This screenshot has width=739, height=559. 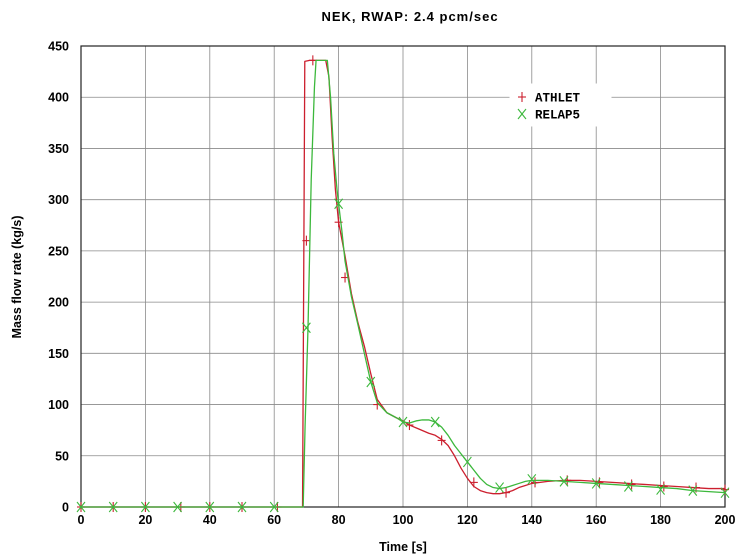 I want to click on x-axis-ticks: 0 20 40 60 80 100 120 140 160 180 200, so click(x=407, y=520).